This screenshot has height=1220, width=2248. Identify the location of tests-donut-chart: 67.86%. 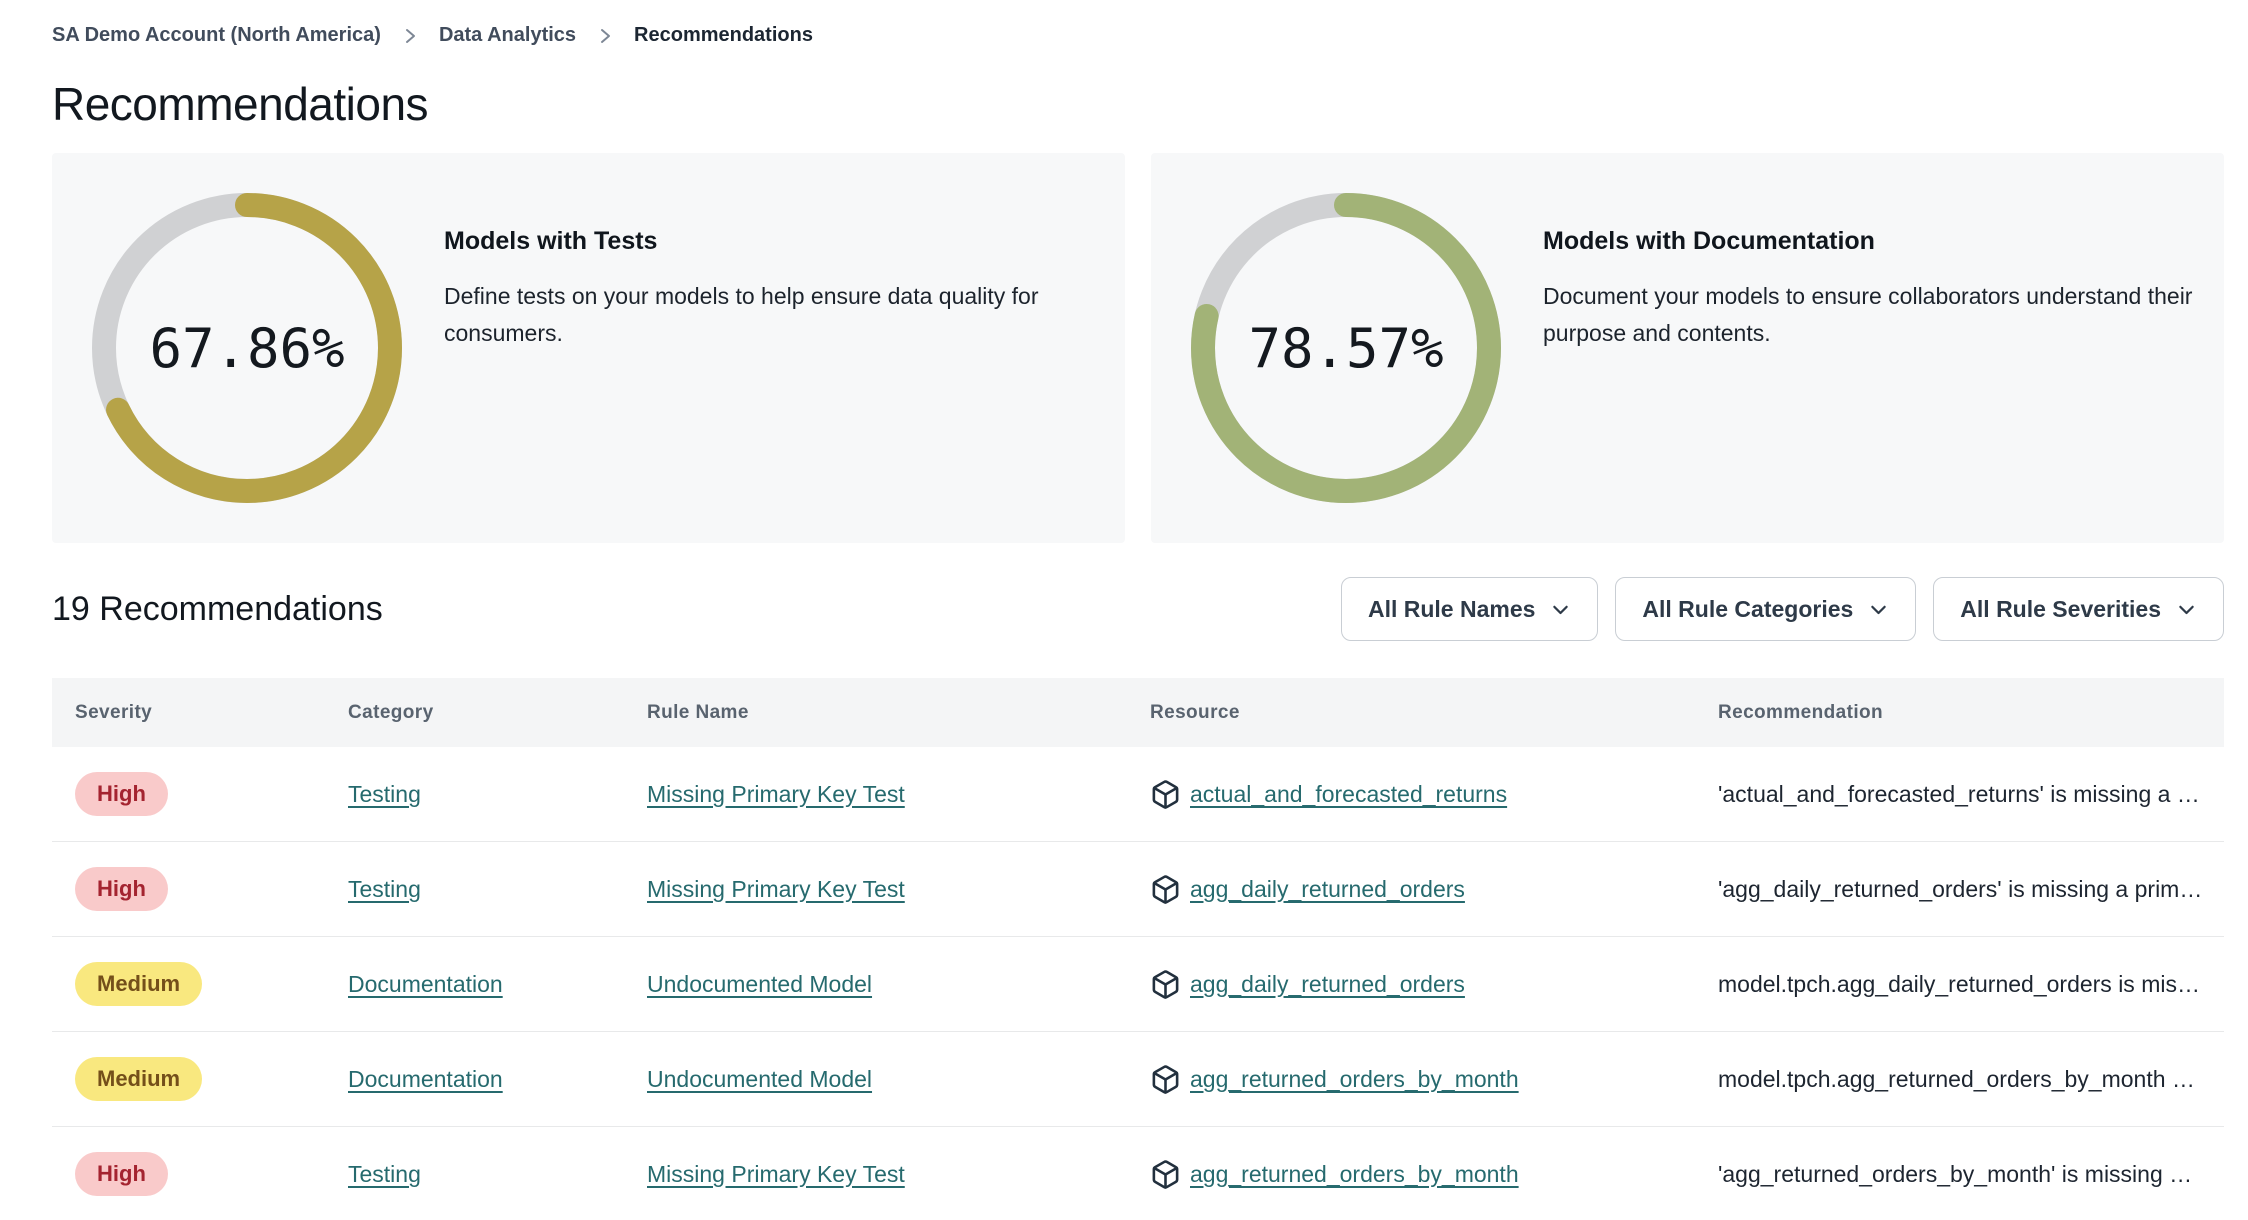
(247, 348).